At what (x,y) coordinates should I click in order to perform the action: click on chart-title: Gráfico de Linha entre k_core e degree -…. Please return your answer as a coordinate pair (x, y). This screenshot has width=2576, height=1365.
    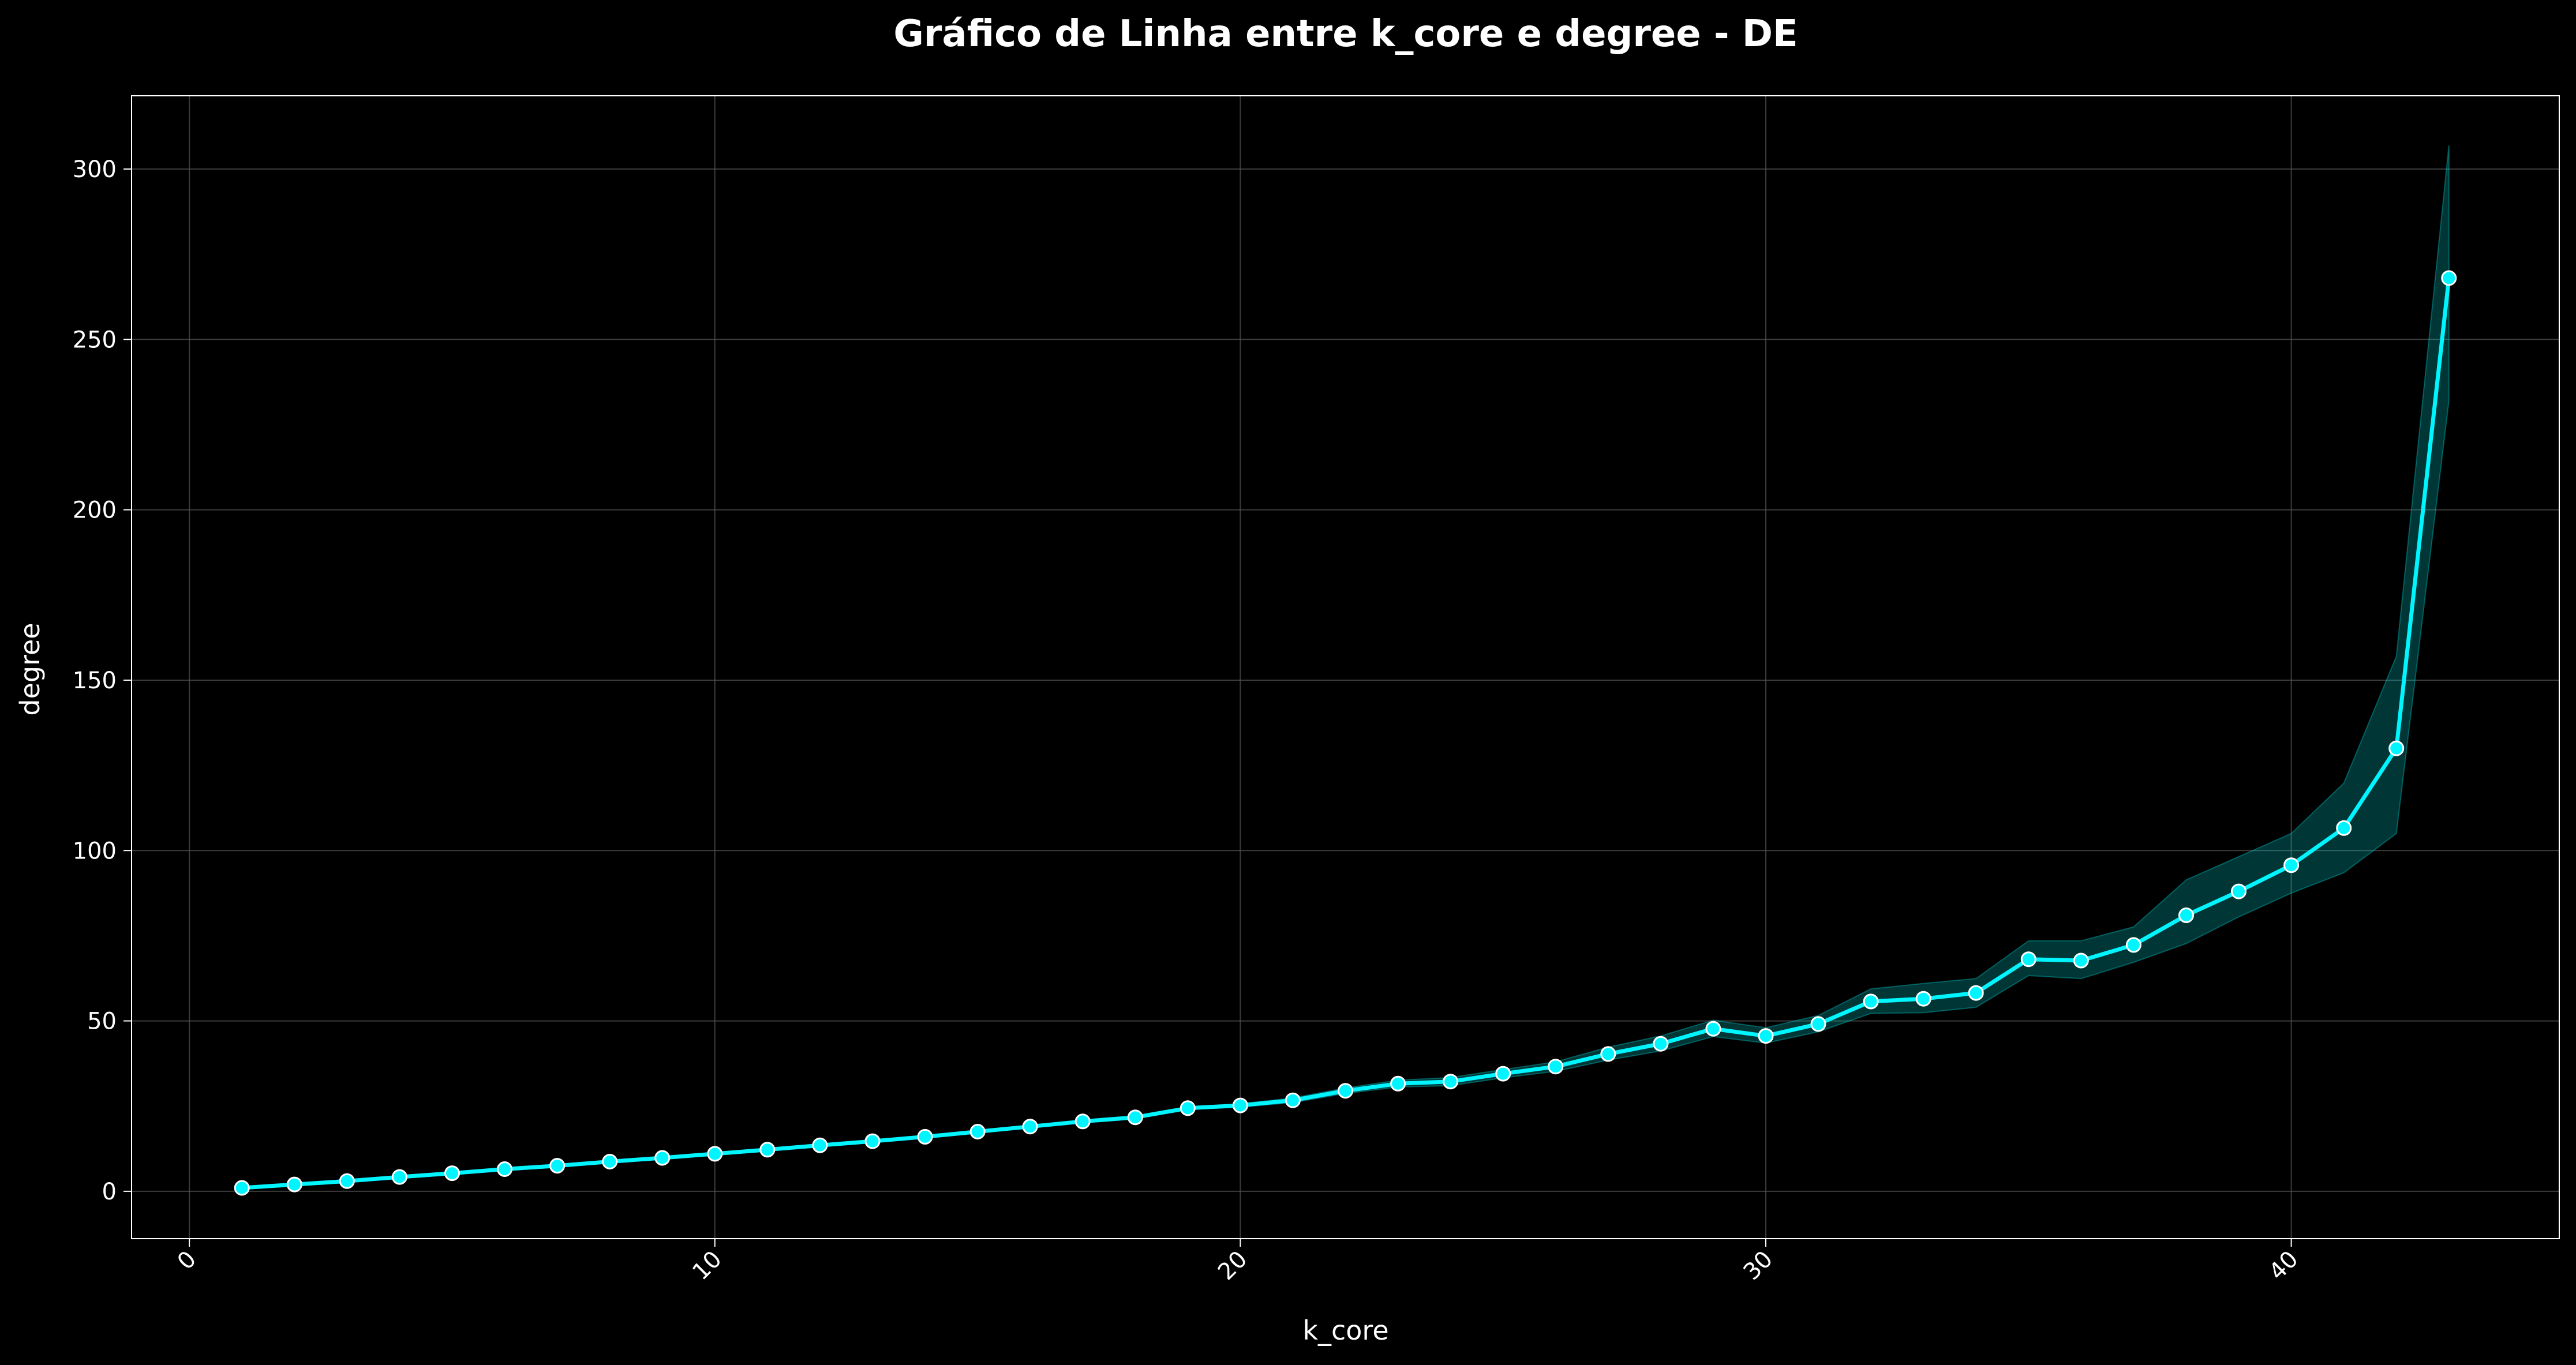
    Looking at the image, I should click on (1346, 34).